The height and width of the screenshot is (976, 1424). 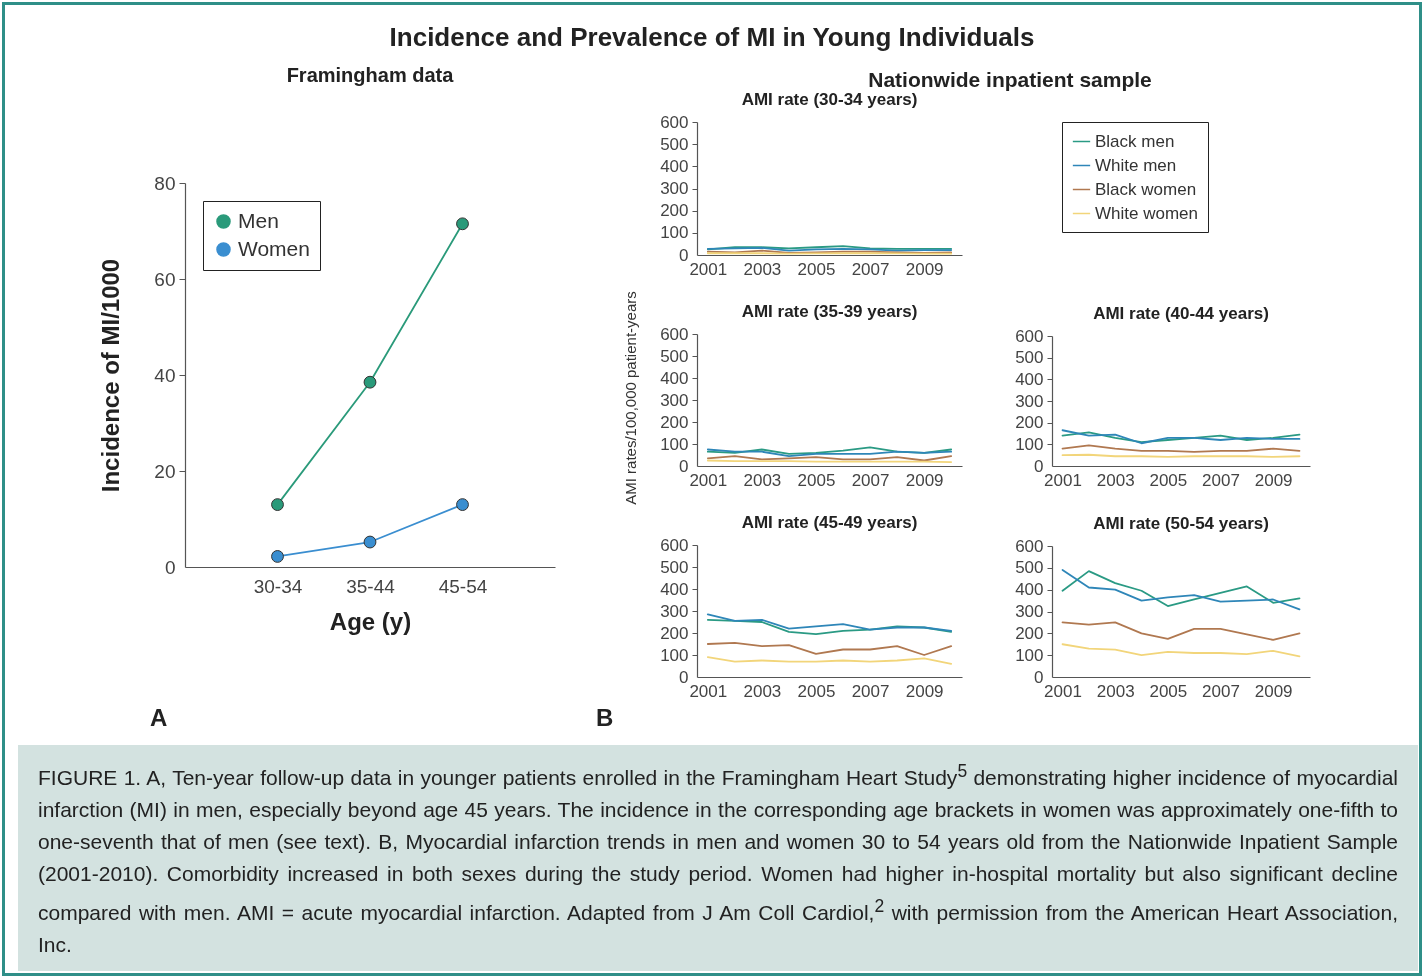 I want to click on legend-label: White women, so click(x=1146, y=213).